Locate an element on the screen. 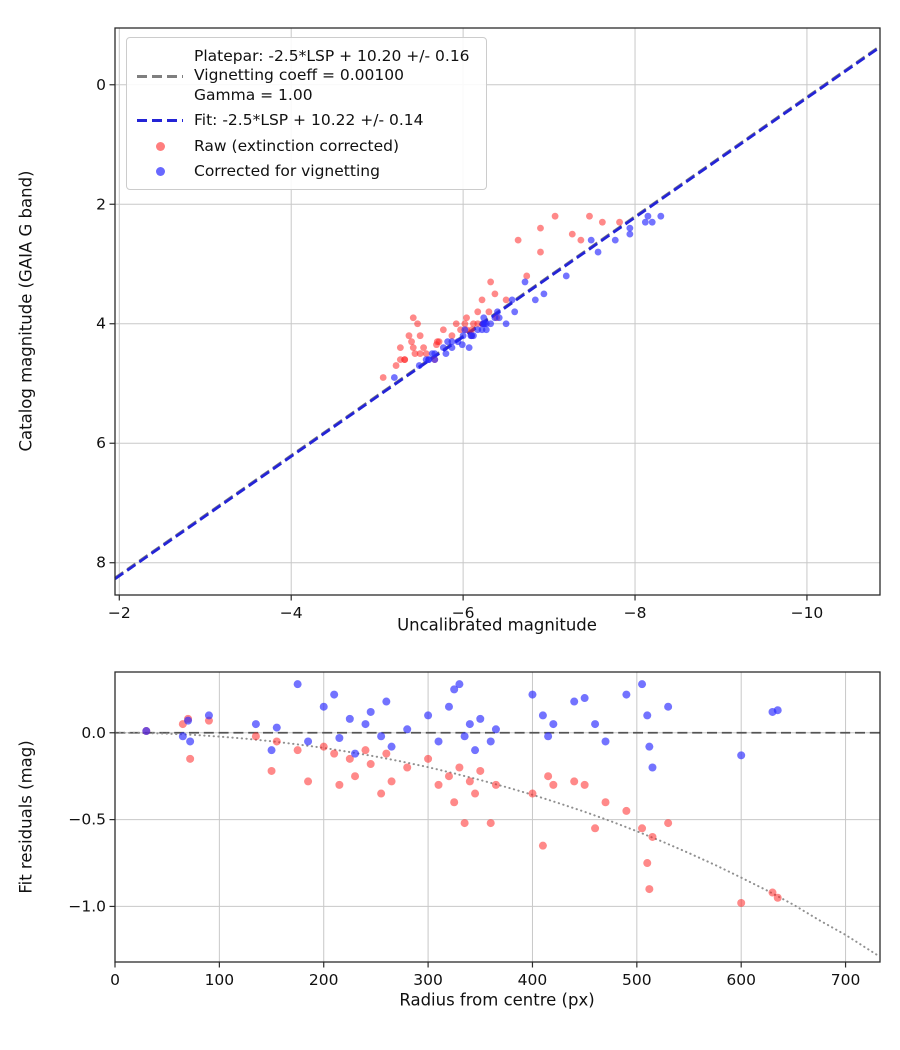 This screenshot has height=1050, width=900. legend-item: Fit: -2.5*LSP + 10.22 +/- 0.14 is located at coordinates (303, 120).